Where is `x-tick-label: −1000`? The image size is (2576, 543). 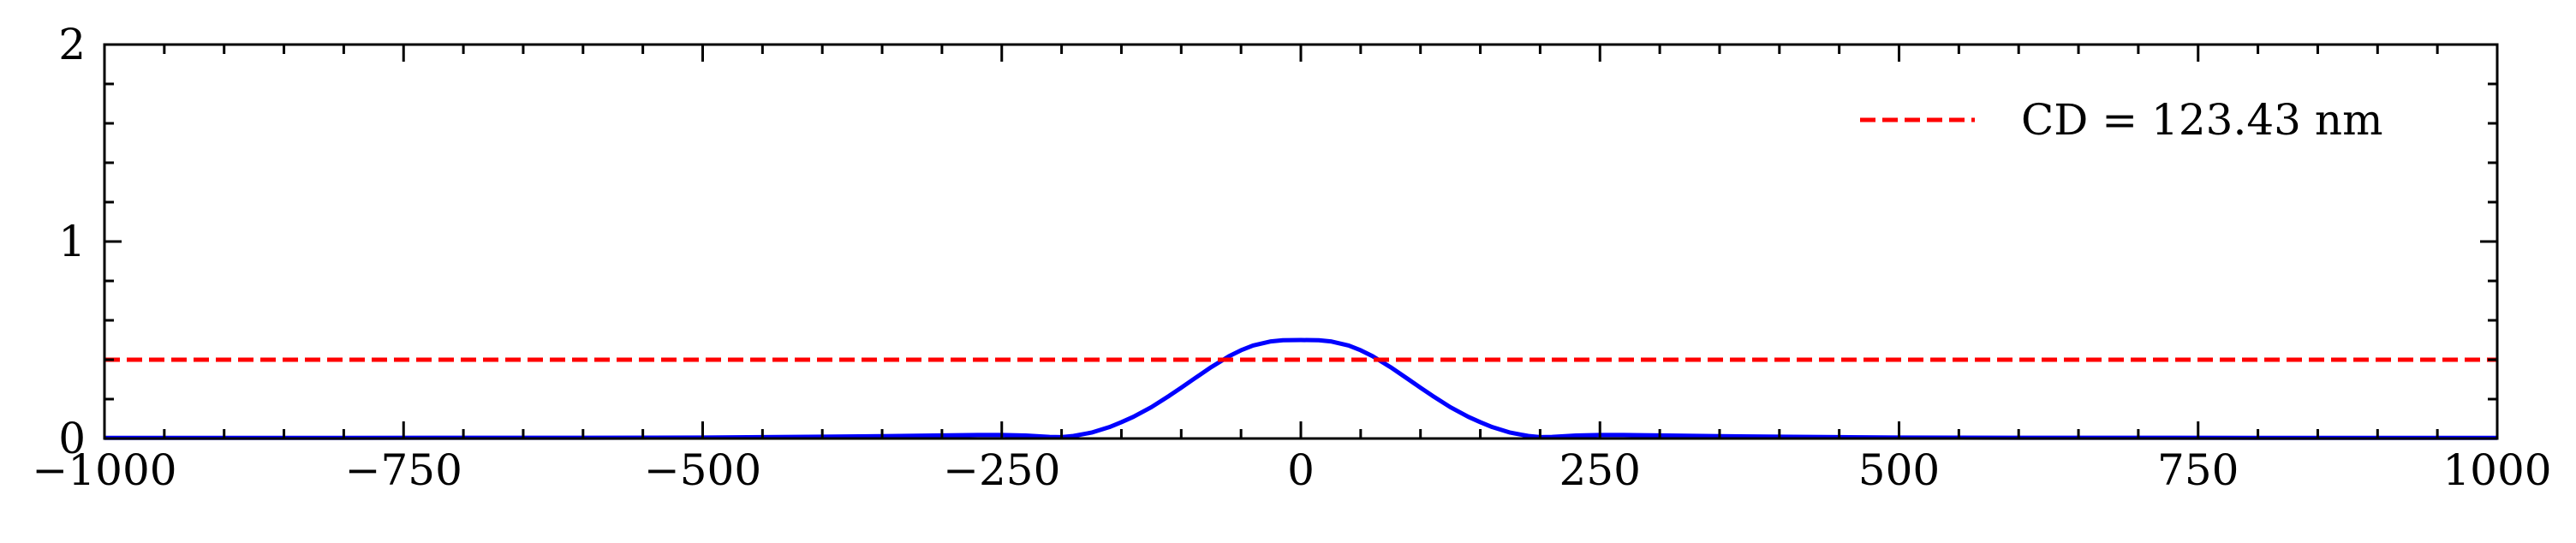
x-tick-label: −1000 is located at coordinates (104, 470).